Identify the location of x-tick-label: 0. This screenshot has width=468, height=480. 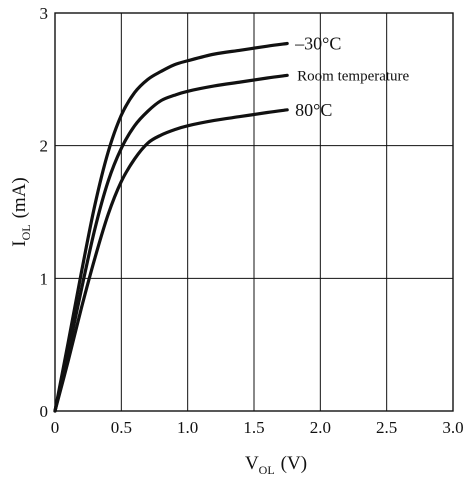
(55, 427).